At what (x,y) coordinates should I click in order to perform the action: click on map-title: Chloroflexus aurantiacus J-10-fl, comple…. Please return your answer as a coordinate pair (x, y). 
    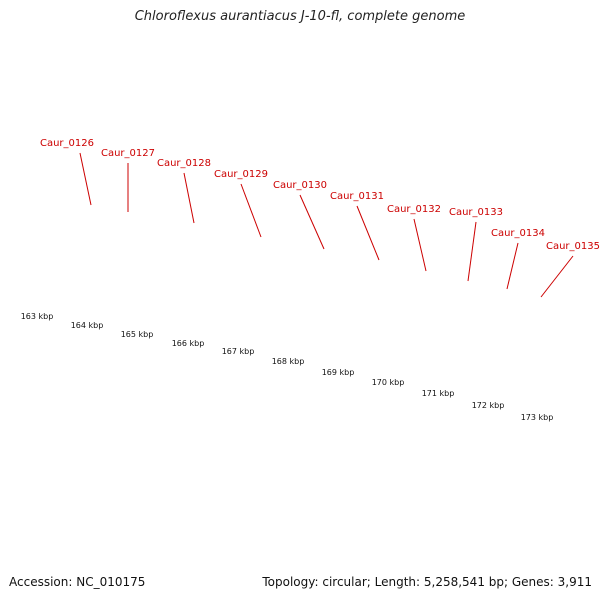
    Looking at the image, I should click on (300, 16).